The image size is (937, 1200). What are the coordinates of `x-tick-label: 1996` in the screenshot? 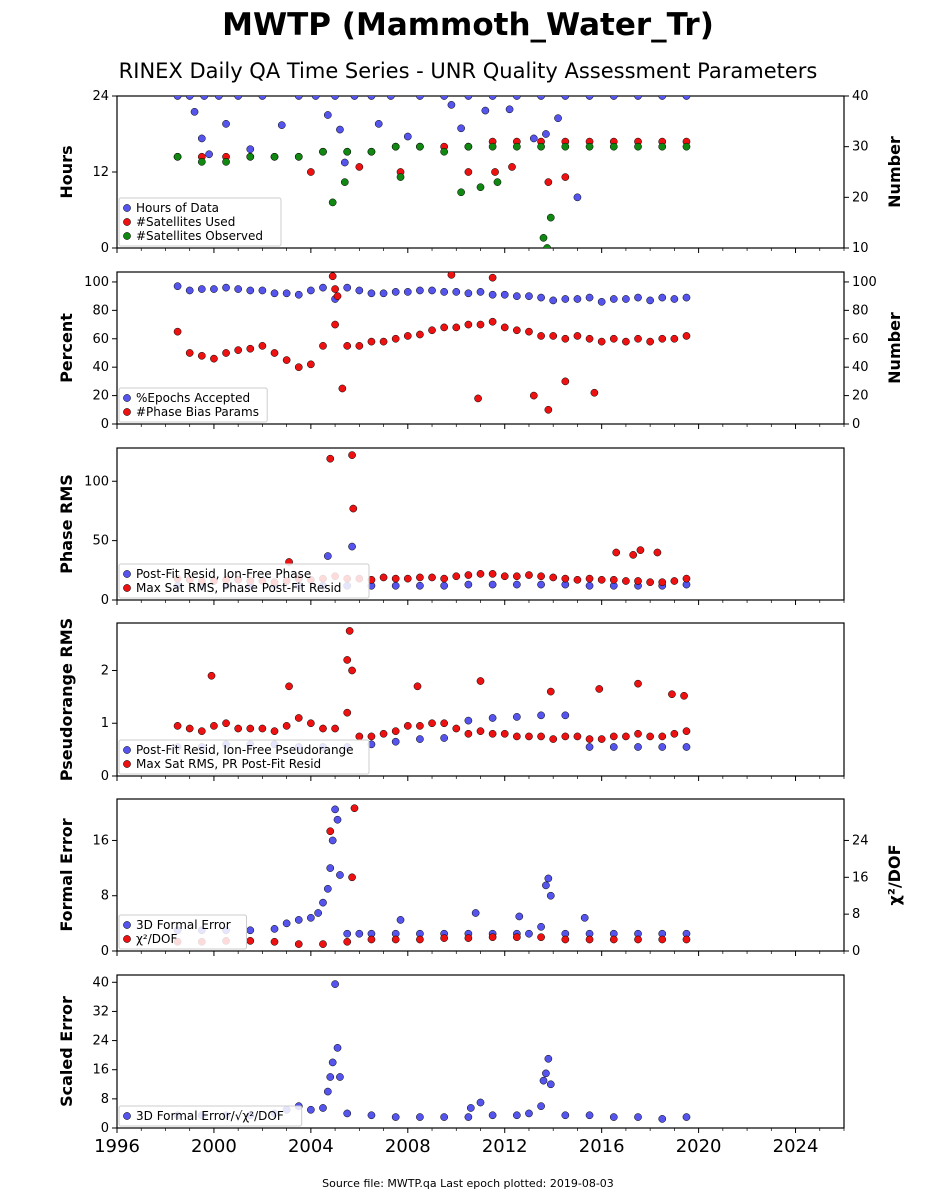 It's located at (117, 1146).